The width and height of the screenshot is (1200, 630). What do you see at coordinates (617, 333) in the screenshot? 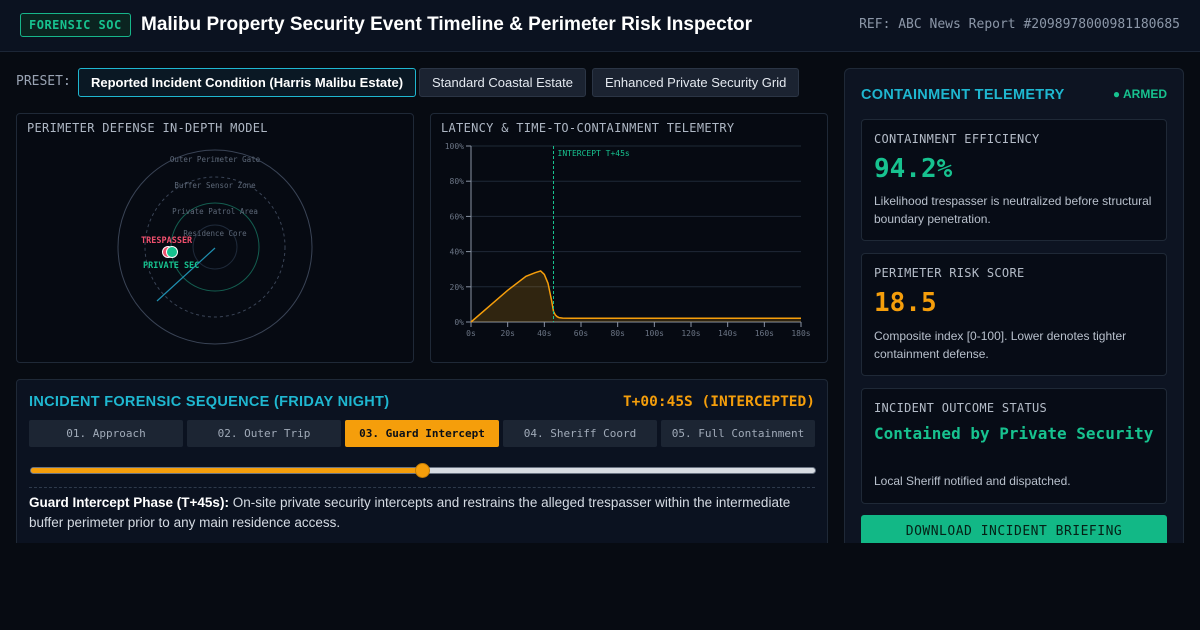
I see `x-tick-label: 80s` at bounding box center [617, 333].